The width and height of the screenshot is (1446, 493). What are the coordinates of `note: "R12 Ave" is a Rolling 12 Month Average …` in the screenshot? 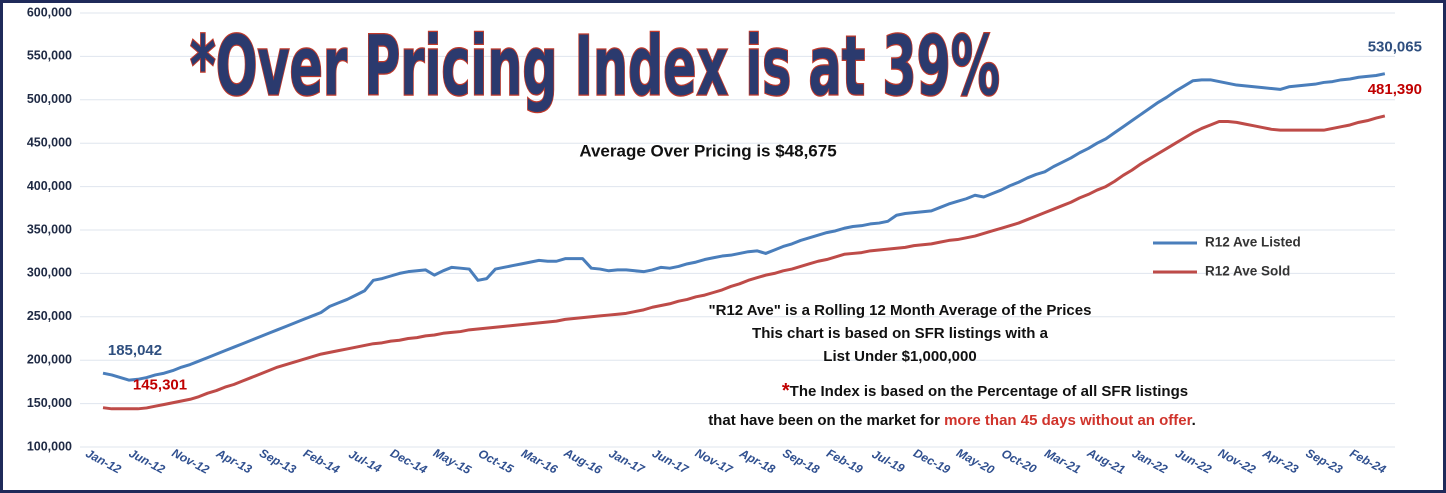 It's located at (900, 310).